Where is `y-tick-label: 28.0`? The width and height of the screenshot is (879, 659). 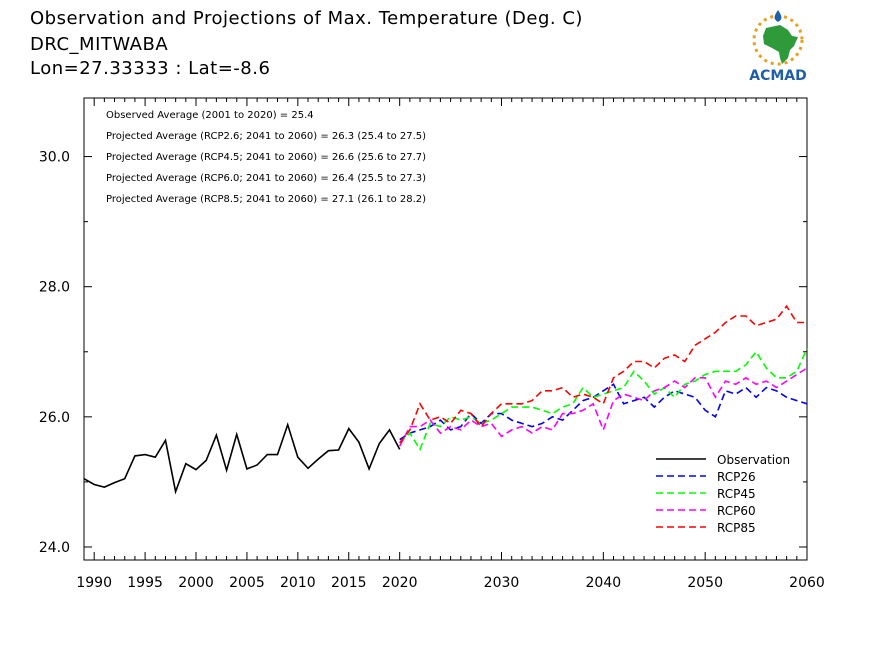 y-tick-label: 28.0 is located at coordinates (54, 288).